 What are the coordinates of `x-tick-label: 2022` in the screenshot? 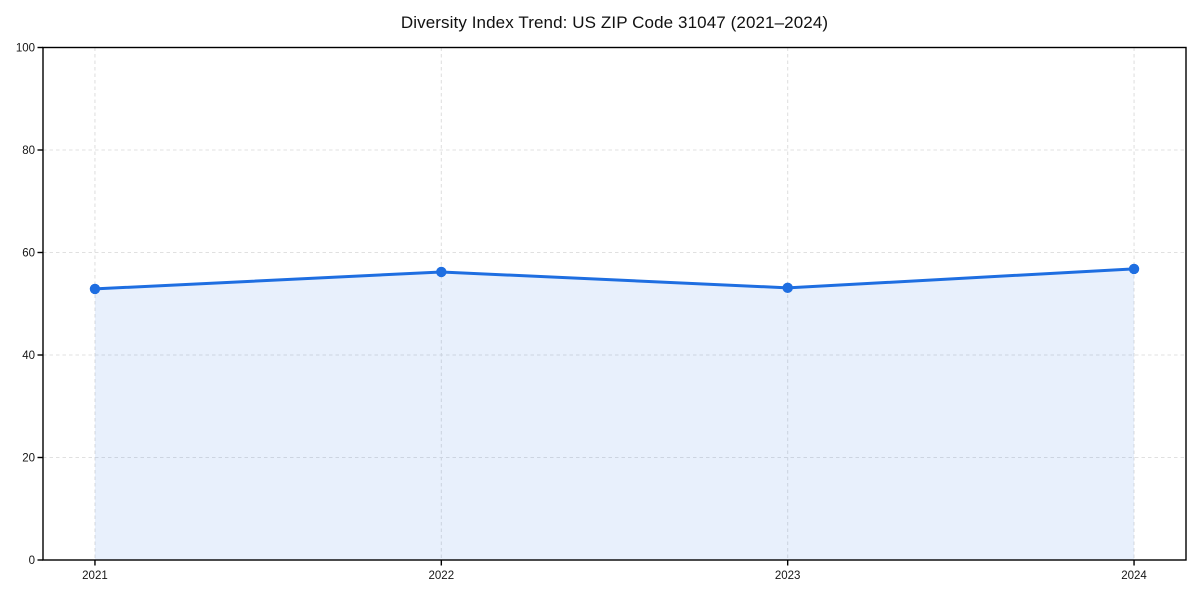 It's located at (442, 576).